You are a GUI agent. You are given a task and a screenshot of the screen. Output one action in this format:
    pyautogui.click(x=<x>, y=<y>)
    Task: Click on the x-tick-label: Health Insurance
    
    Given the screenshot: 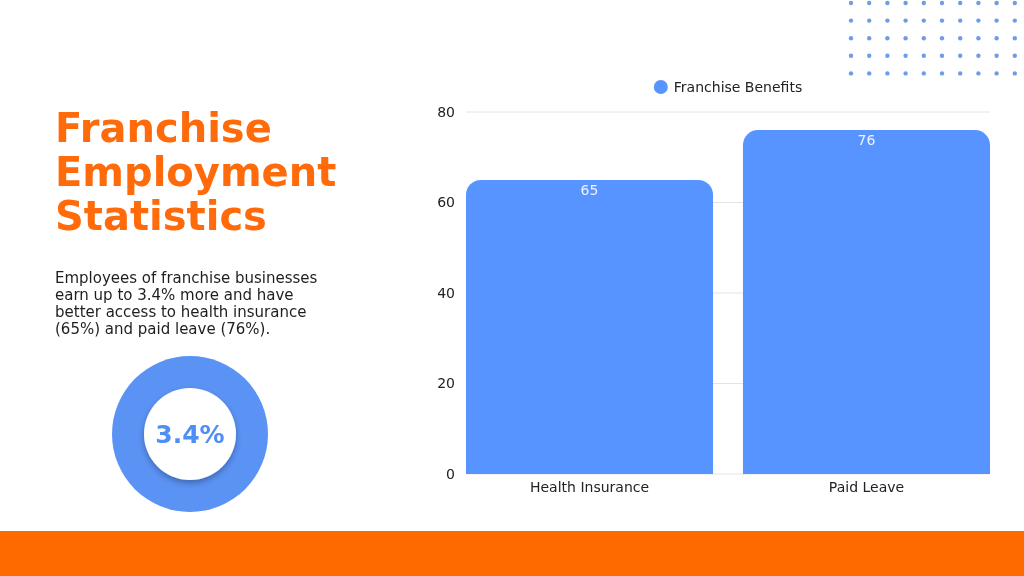 What is the action you would take?
    pyautogui.click(x=589, y=487)
    